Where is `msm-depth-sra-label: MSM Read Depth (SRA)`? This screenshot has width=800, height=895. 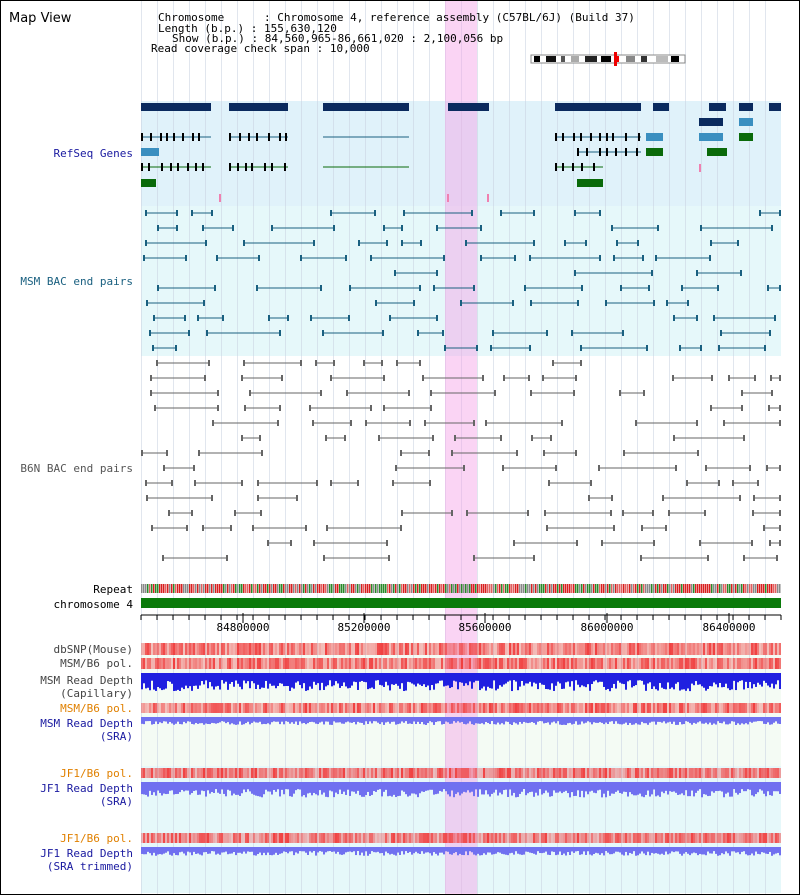 msm-depth-sra-label: MSM Read Depth (SRA) is located at coordinates (86, 730).